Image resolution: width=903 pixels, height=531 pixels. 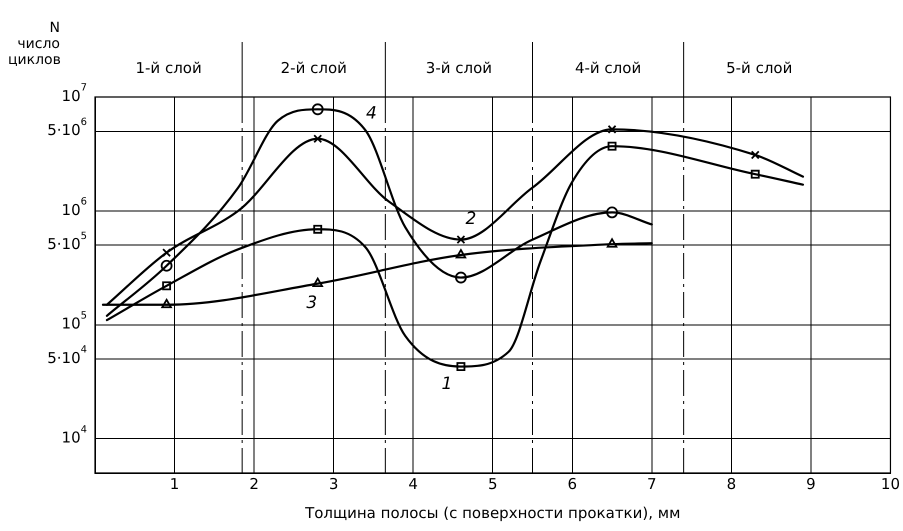 I want to click on x-tick-label: 10, so click(x=890, y=483).